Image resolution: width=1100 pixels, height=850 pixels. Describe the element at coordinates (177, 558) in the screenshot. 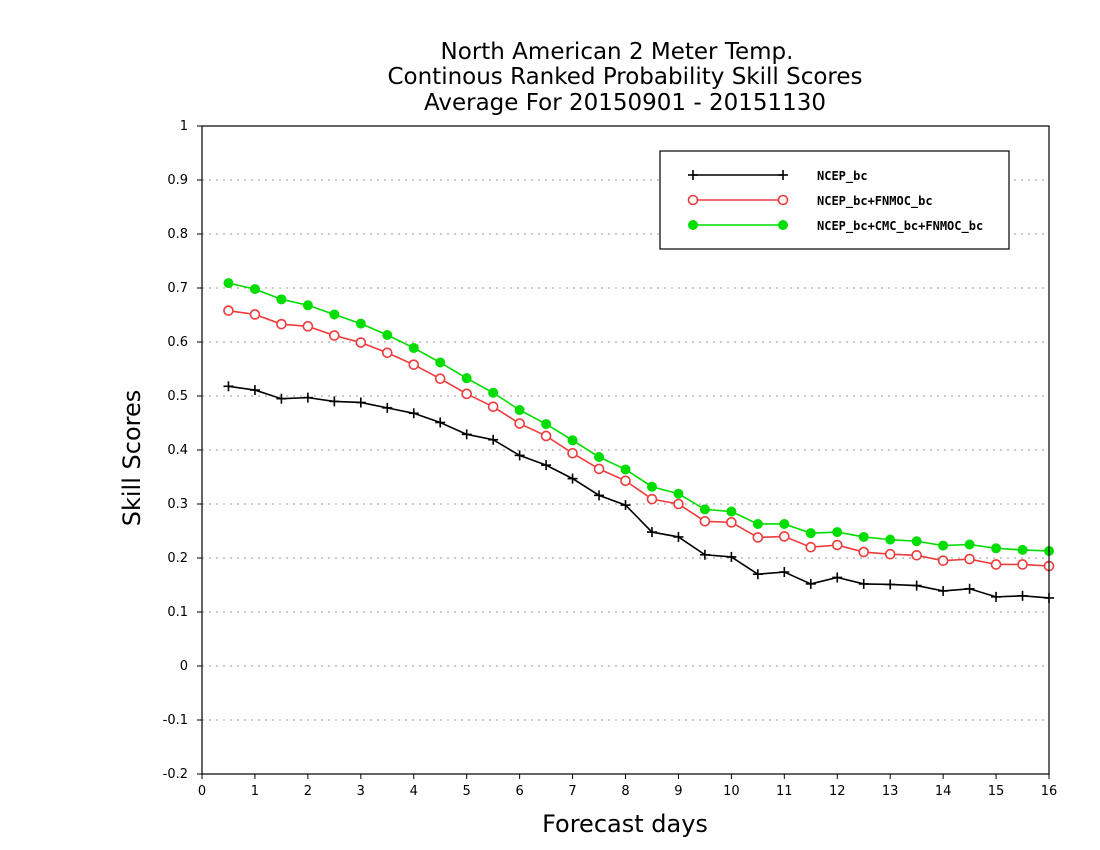

I see `y-tick-label: 0.2` at that location.